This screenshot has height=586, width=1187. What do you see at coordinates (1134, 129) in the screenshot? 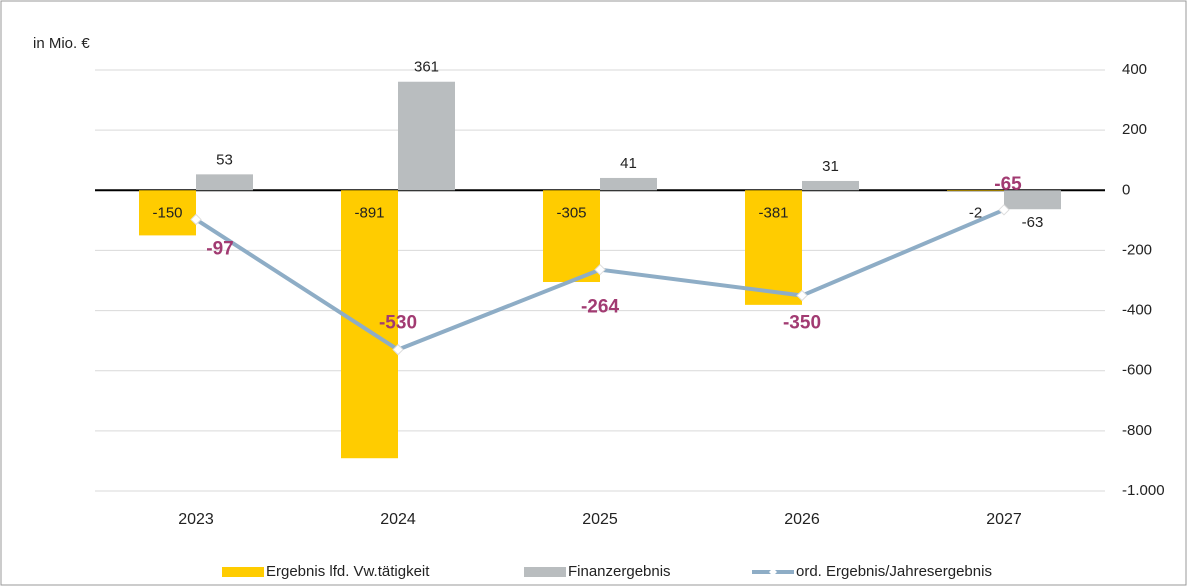
I see `y-tick-label: 200` at bounding box center [1134, 129].